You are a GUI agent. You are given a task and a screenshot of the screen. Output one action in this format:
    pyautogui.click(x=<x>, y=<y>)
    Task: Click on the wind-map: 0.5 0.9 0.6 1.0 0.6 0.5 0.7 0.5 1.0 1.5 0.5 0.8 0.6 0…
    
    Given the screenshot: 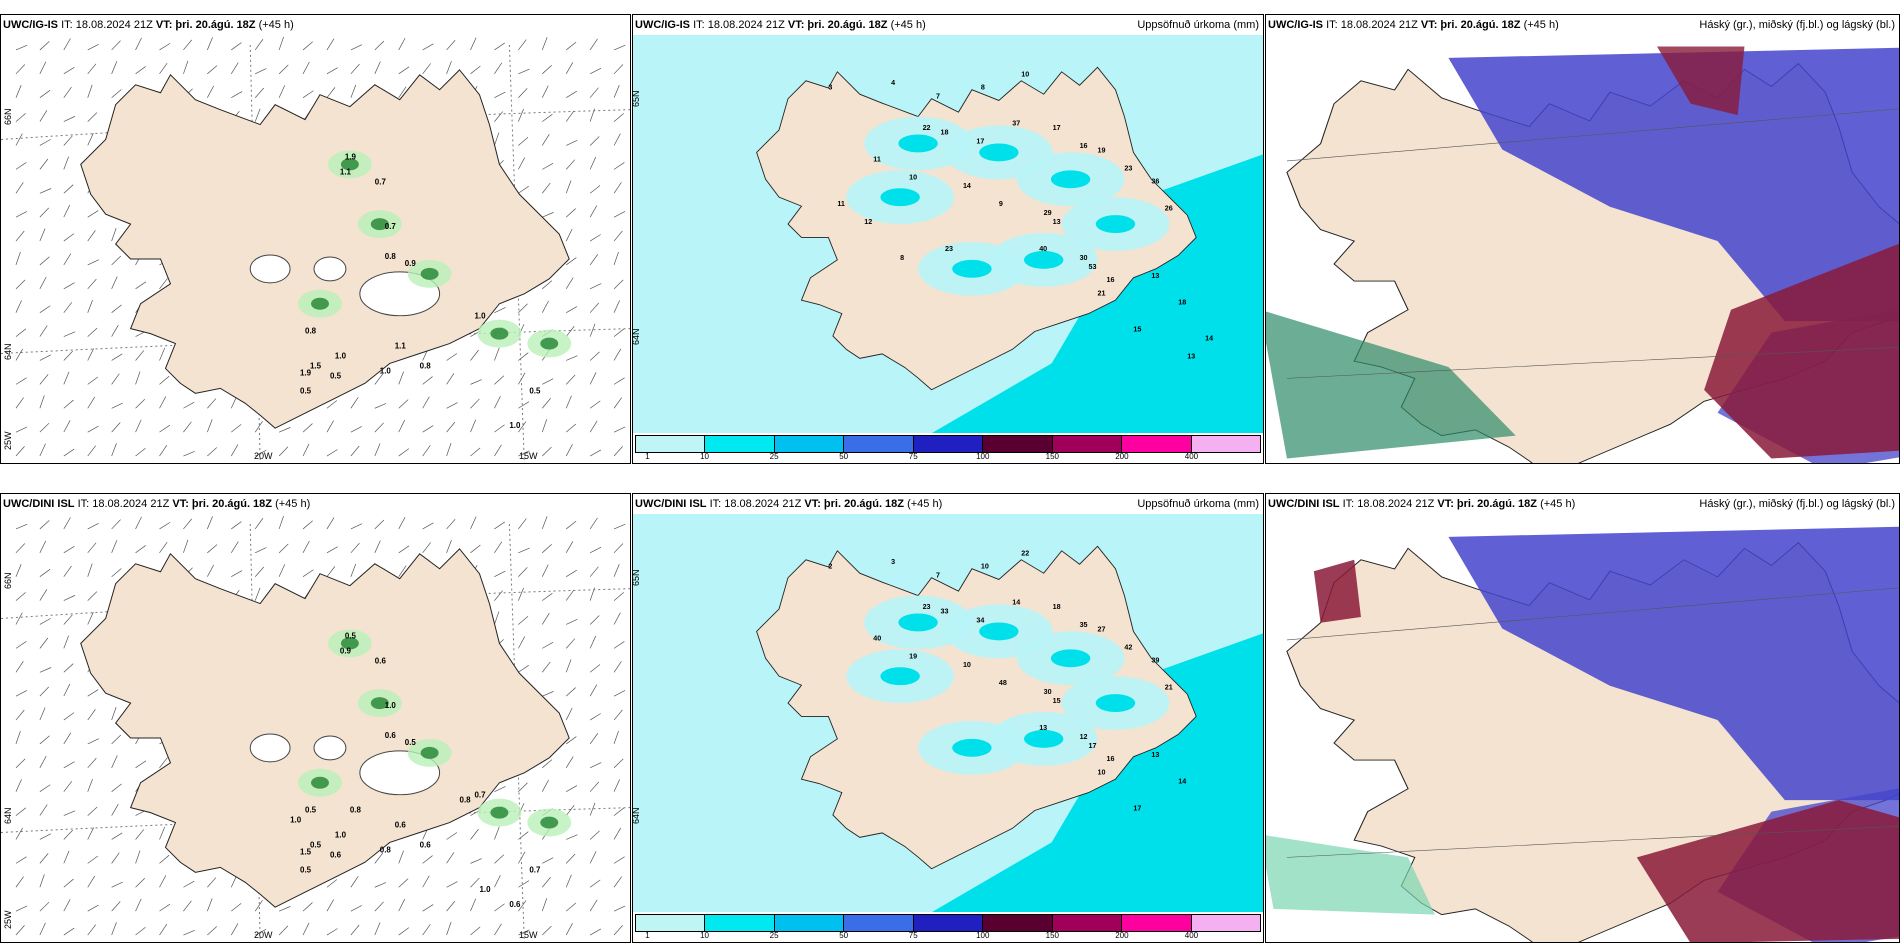 What is the action you would take?
    pyautogui.click(x=315, y=728)
    